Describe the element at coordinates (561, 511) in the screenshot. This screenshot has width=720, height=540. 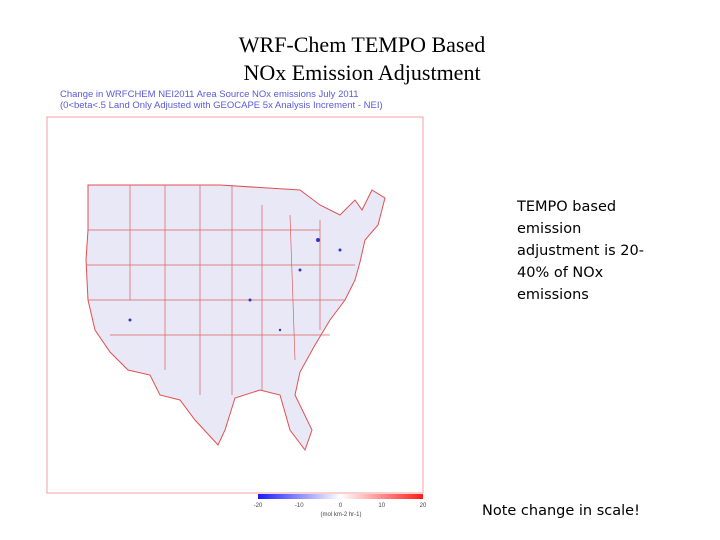
I see `note: Note change in scale!` at that location.